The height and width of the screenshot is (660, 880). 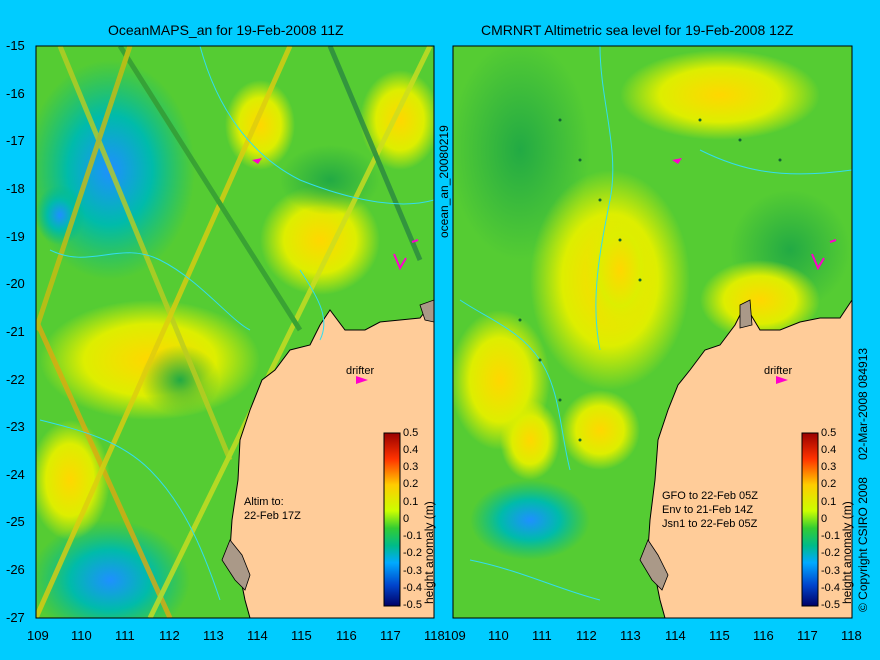 What do you see at coordinates (15, 283) in the screenshot?
I see `y-tick: -20` at bounding box center [15, 283].